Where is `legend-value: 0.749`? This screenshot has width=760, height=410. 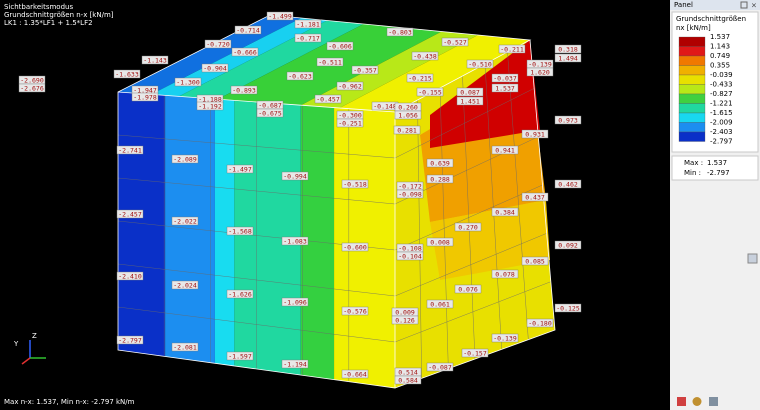
legend-value: 0.749 is located at coordinates (720, 56).